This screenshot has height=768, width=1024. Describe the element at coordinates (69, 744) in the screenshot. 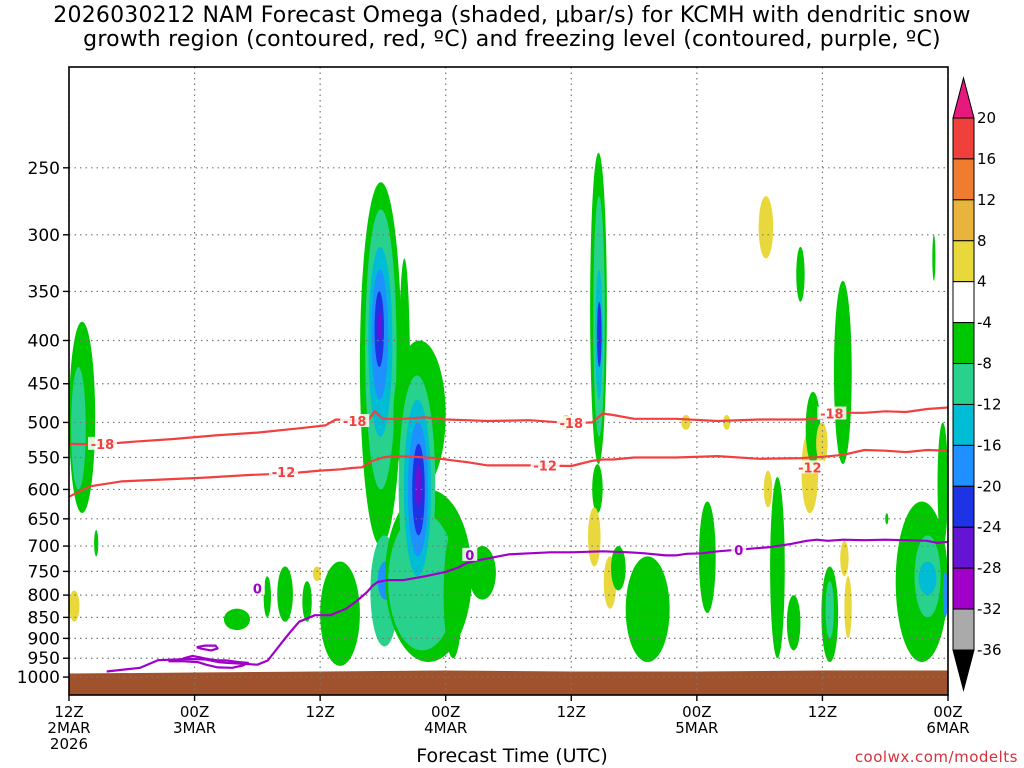

I see `x-tick-label-0-2: 2026` at that location.